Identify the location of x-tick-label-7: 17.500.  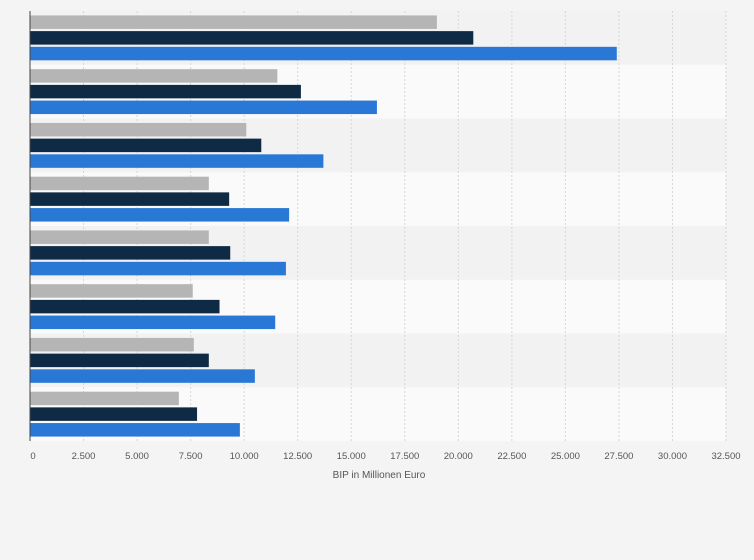
(404, 456).